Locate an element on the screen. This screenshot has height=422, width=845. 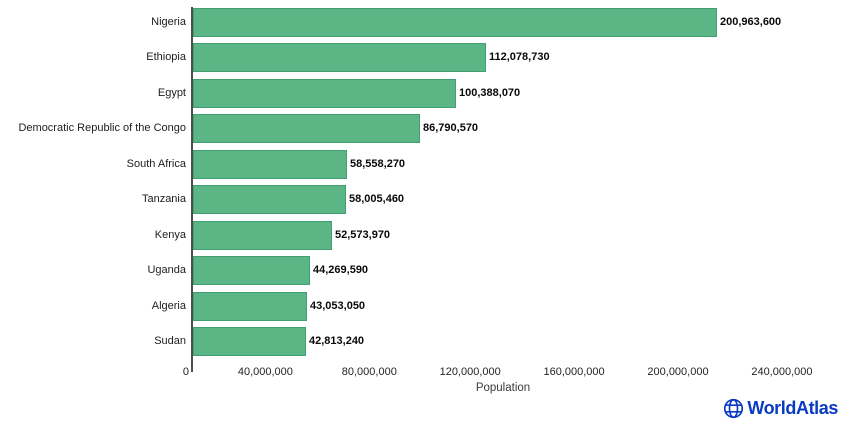
worldatlas-logo: WorldAtlas is located at coordinates (780, 408).